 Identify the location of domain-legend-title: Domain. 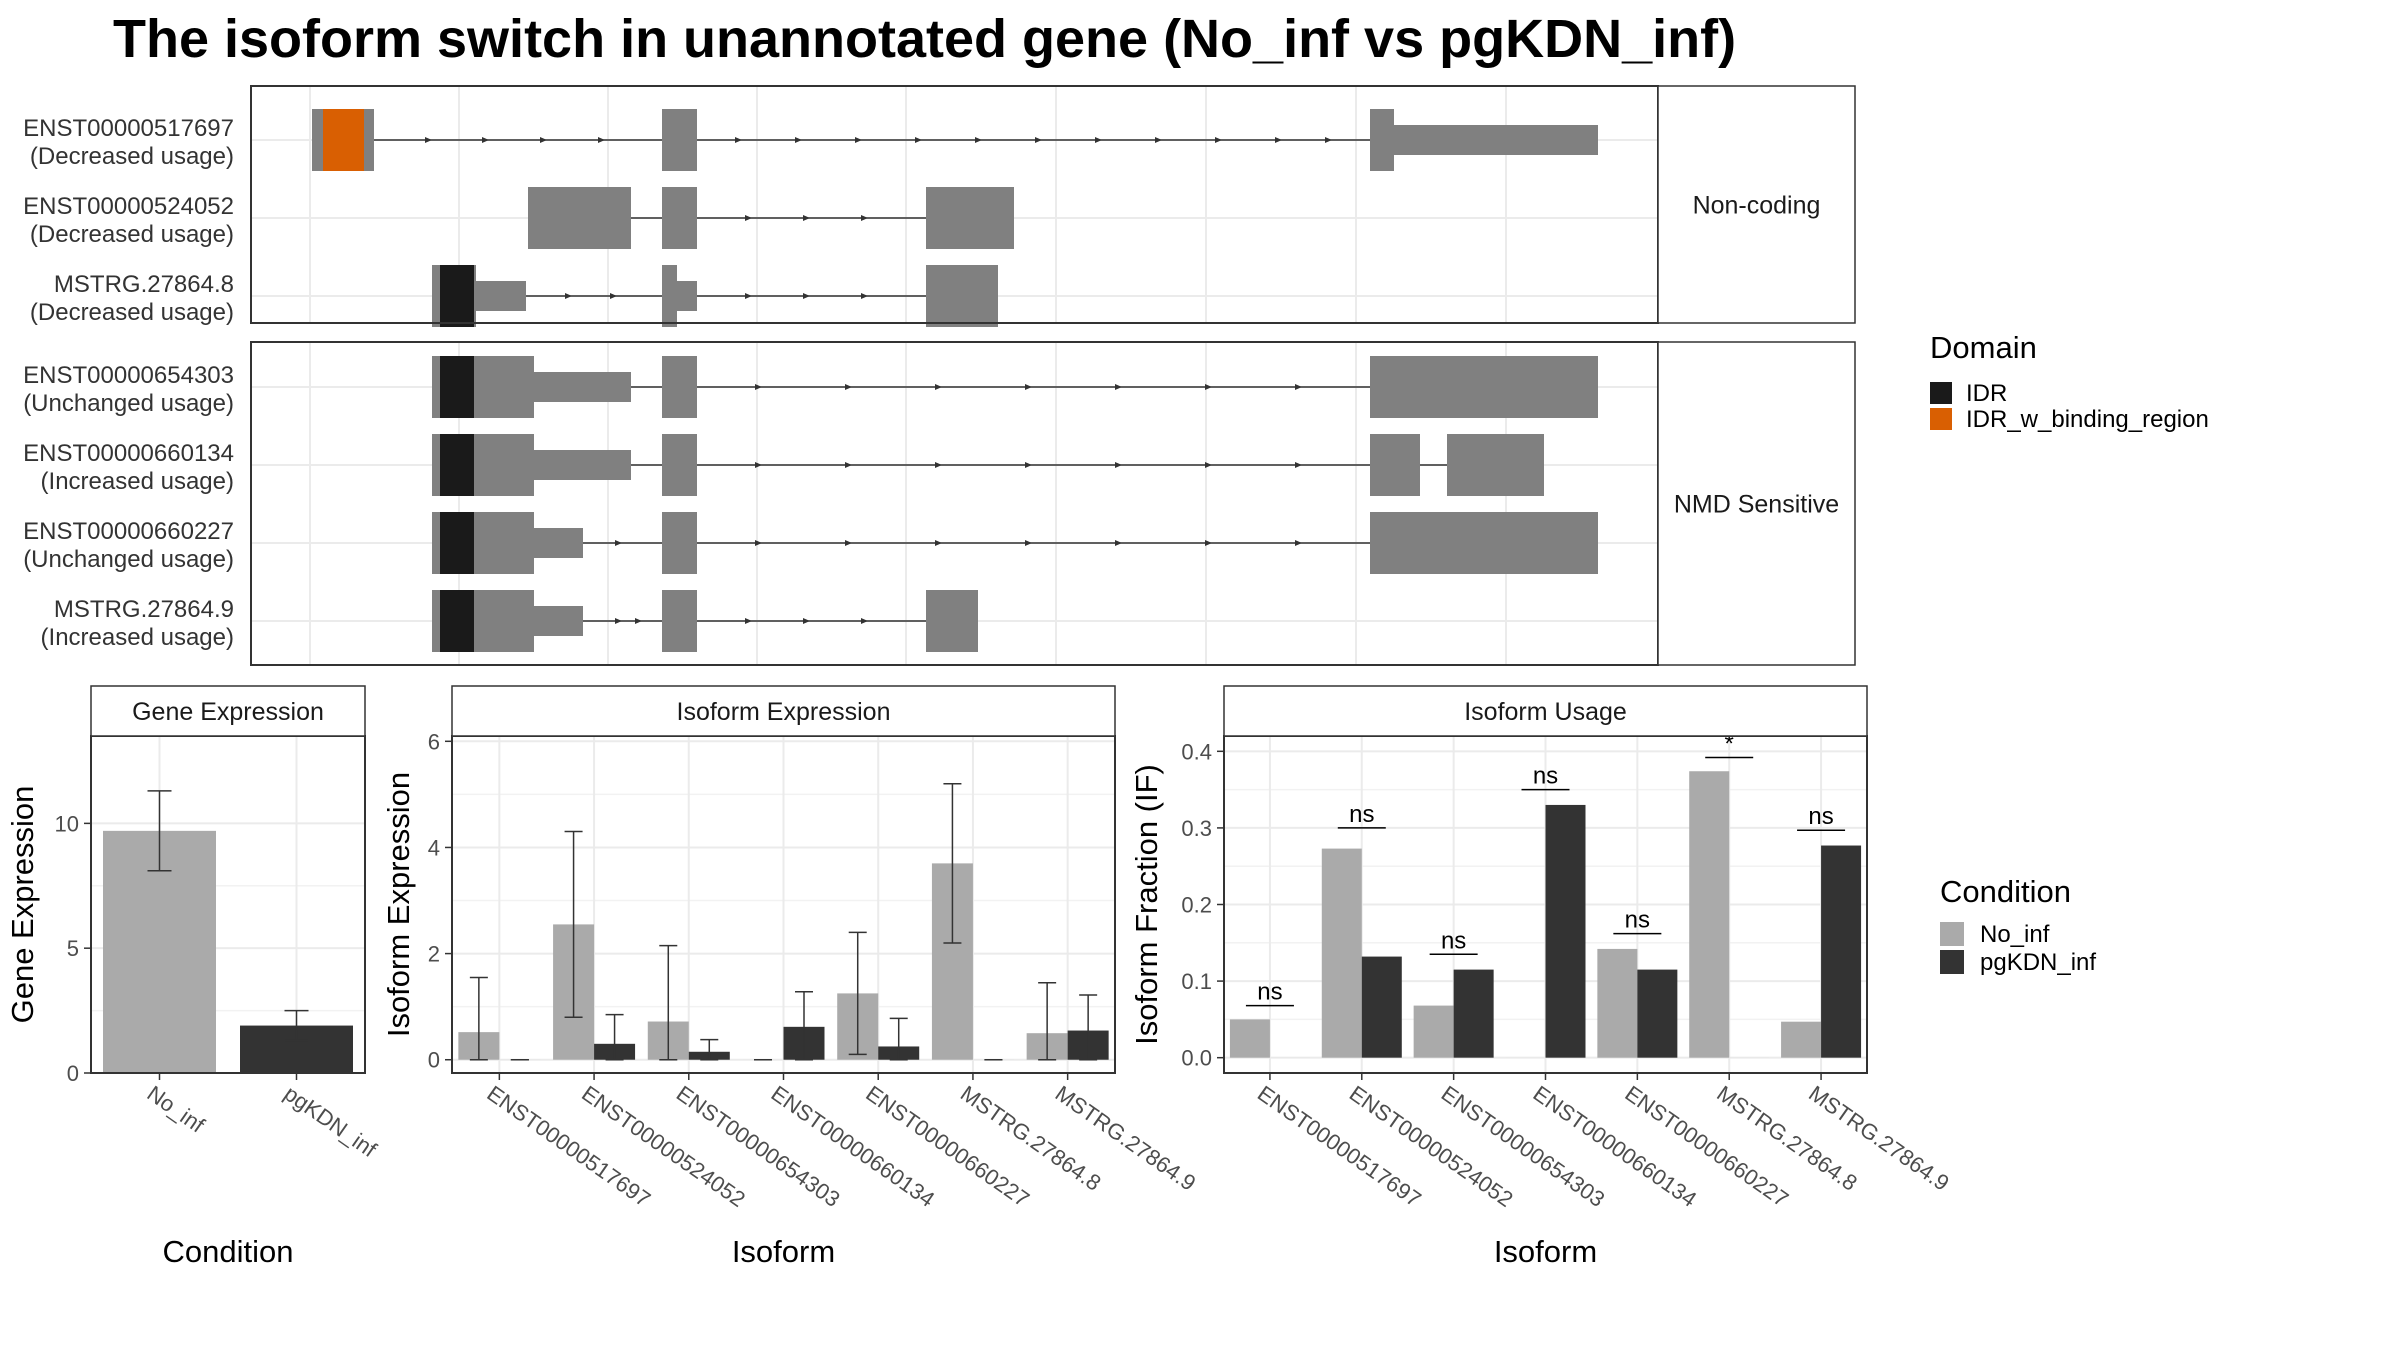
(1983, 347).